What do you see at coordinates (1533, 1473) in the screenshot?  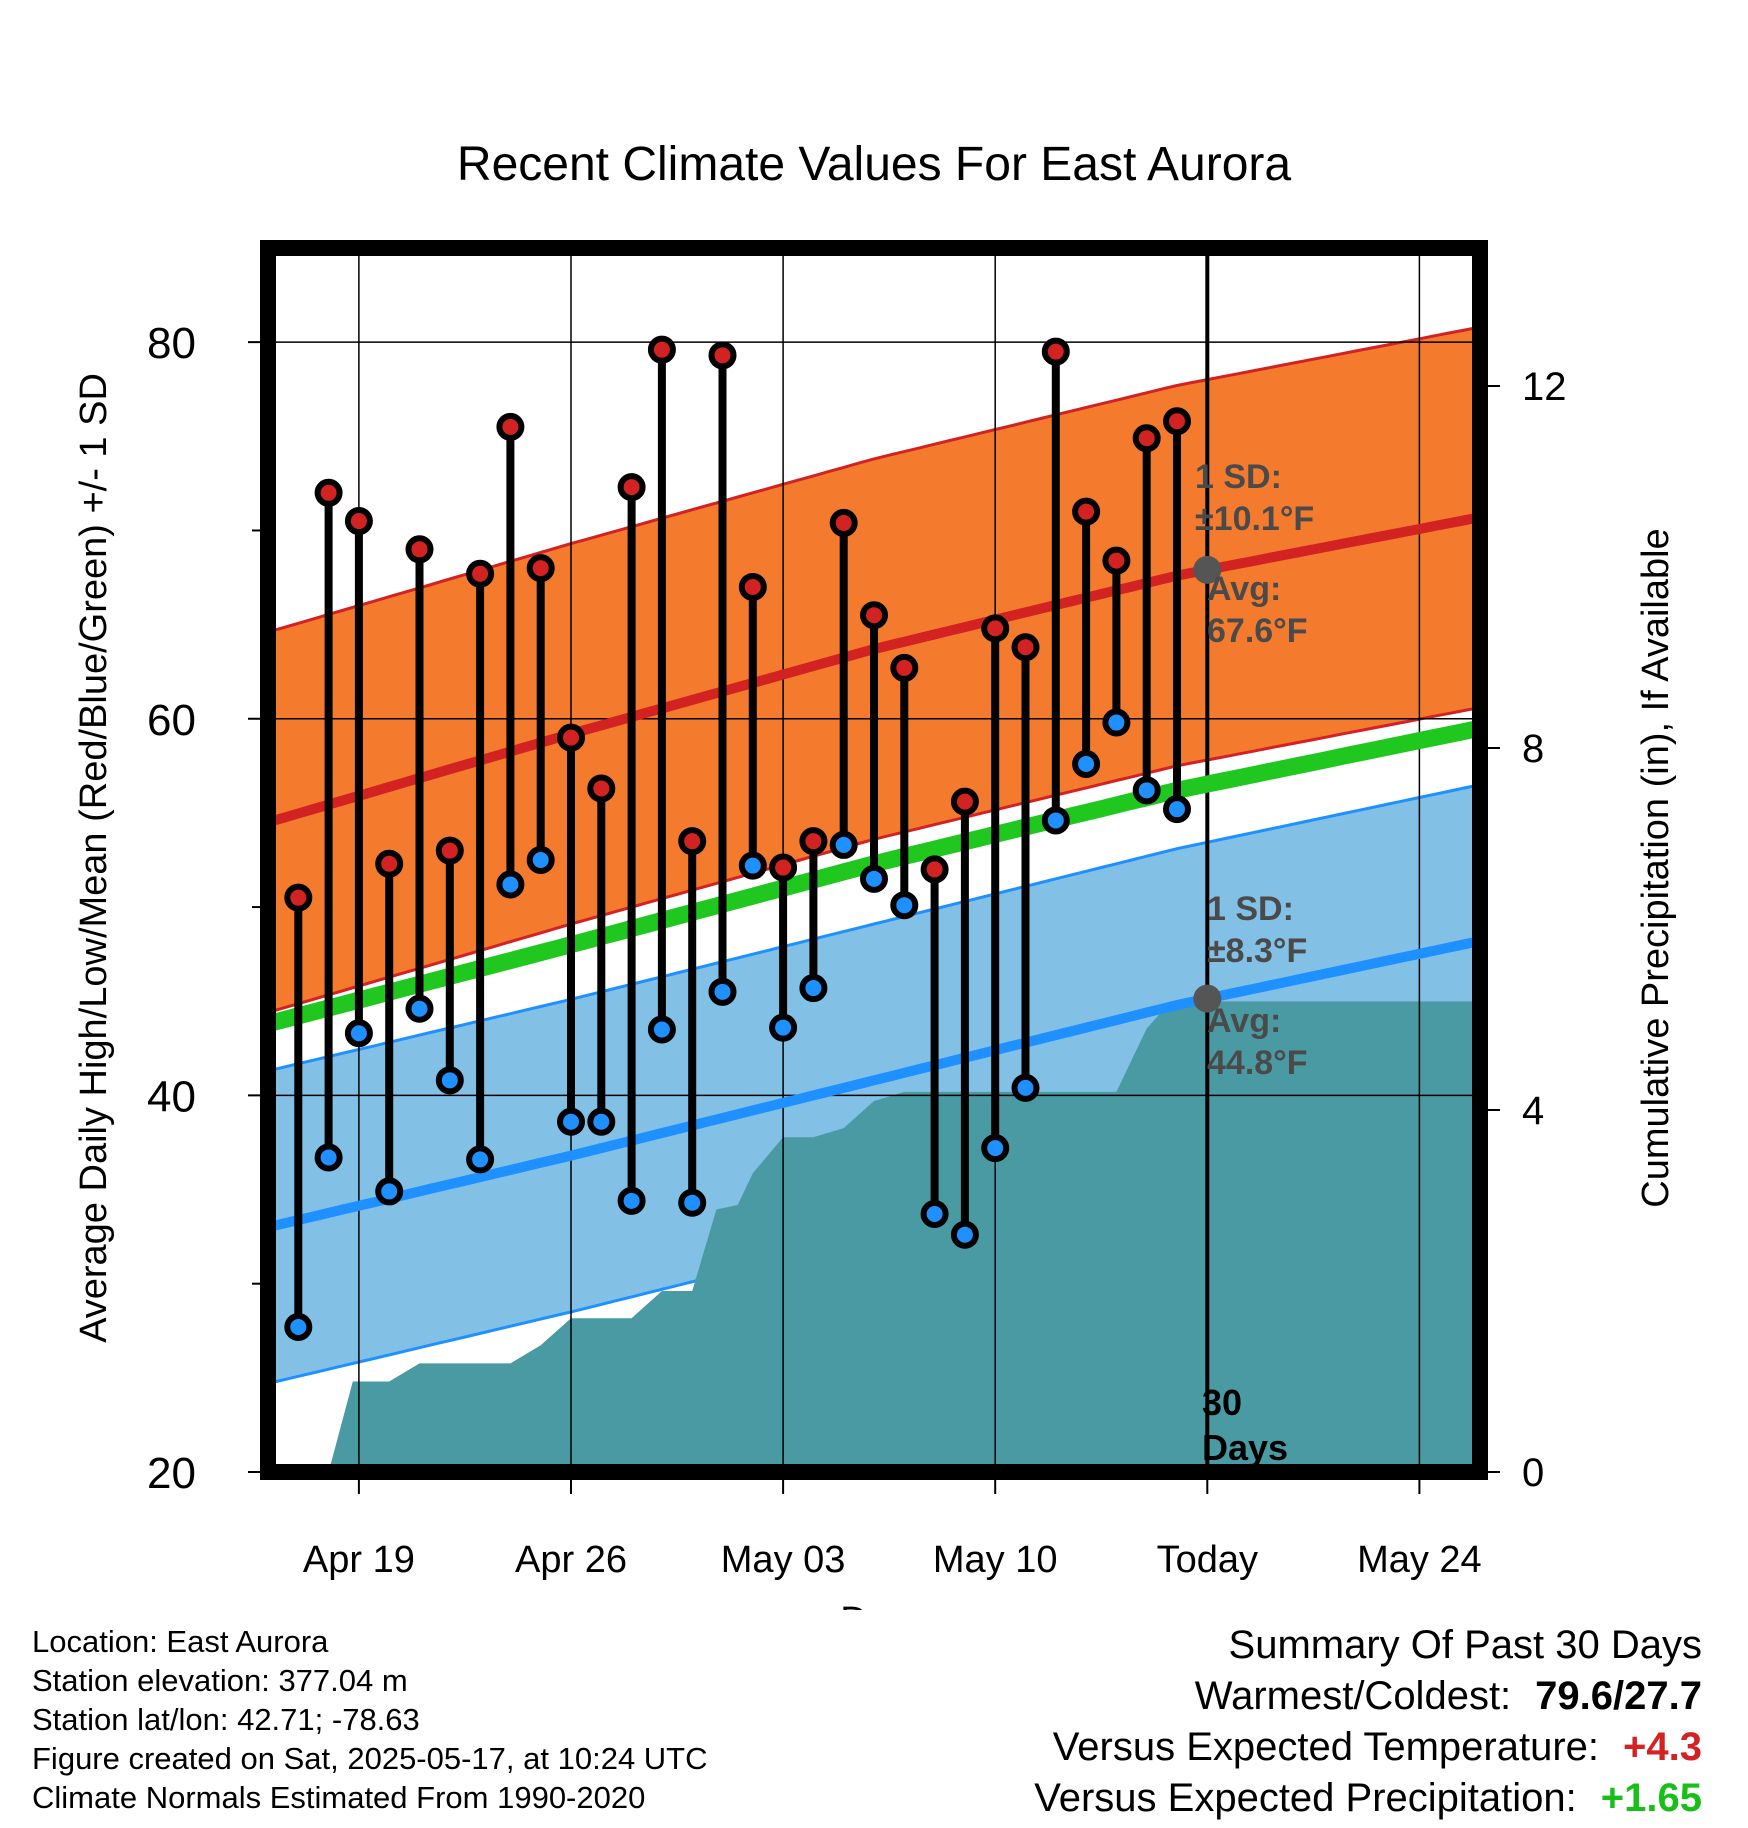 I see `y-right-tick-label: 0` at bounding box center [1533, 1473].